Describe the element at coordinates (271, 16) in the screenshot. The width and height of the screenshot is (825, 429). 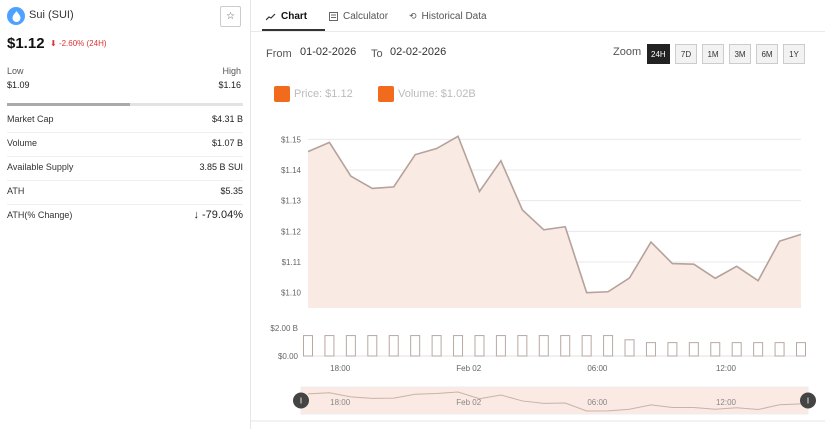
I see `chart-line-icon` at that location.